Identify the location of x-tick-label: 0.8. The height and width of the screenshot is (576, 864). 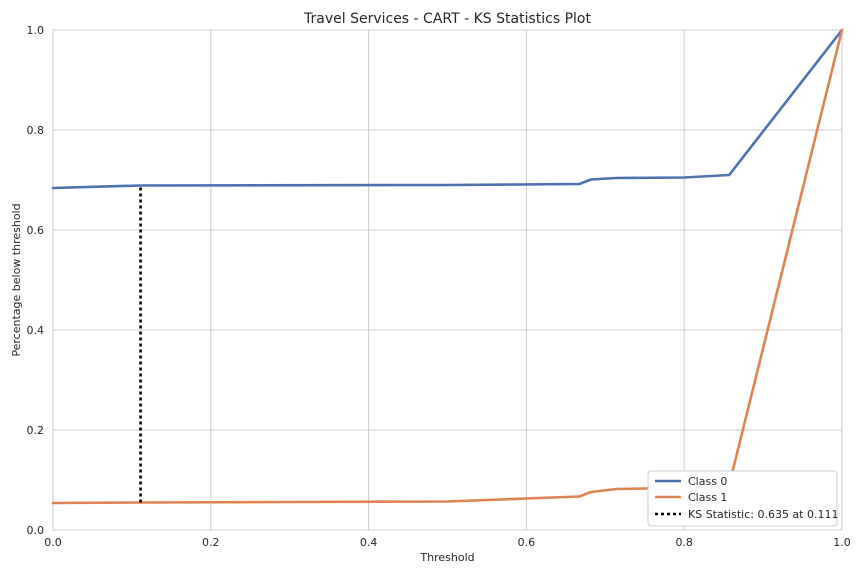
(684, 542).